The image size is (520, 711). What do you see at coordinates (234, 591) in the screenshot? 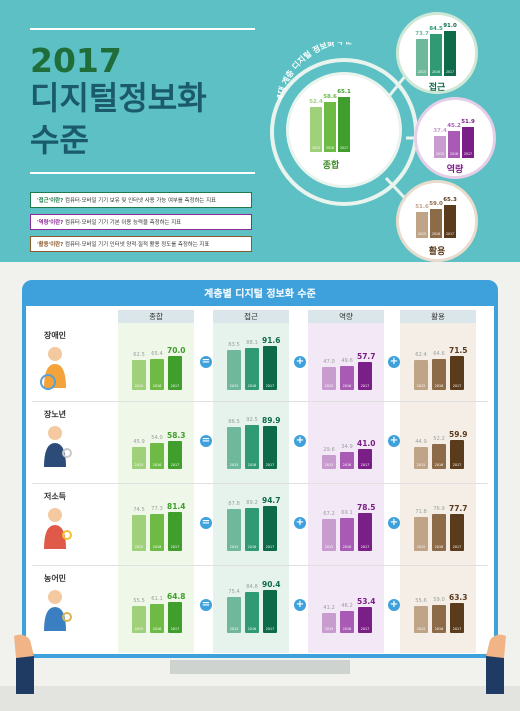
I see `access-value: 75.4` at bounding box center [234, 591].